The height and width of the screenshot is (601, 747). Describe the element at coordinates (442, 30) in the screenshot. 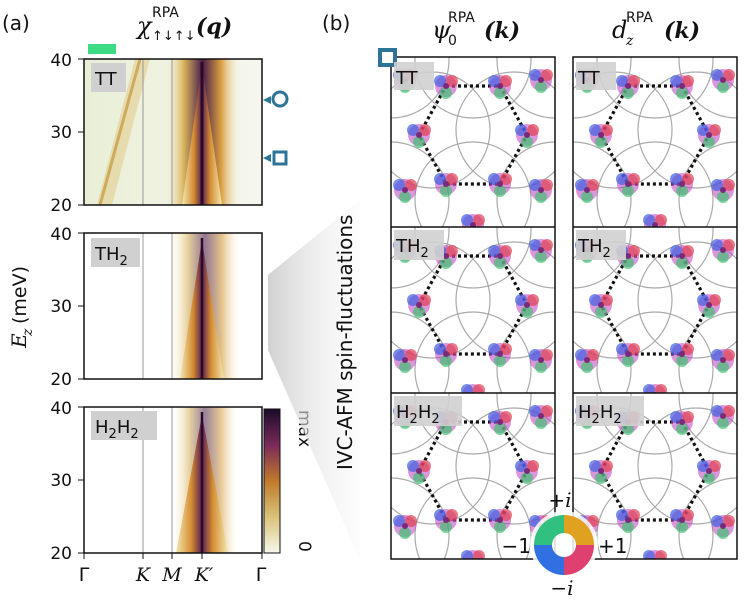

I see `svg-text: ψ` at that location.